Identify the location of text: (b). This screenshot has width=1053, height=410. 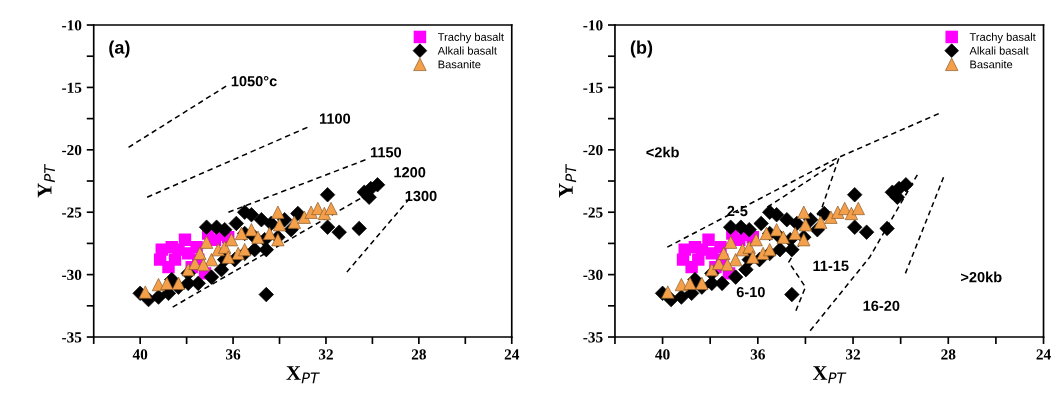
(641, 49).